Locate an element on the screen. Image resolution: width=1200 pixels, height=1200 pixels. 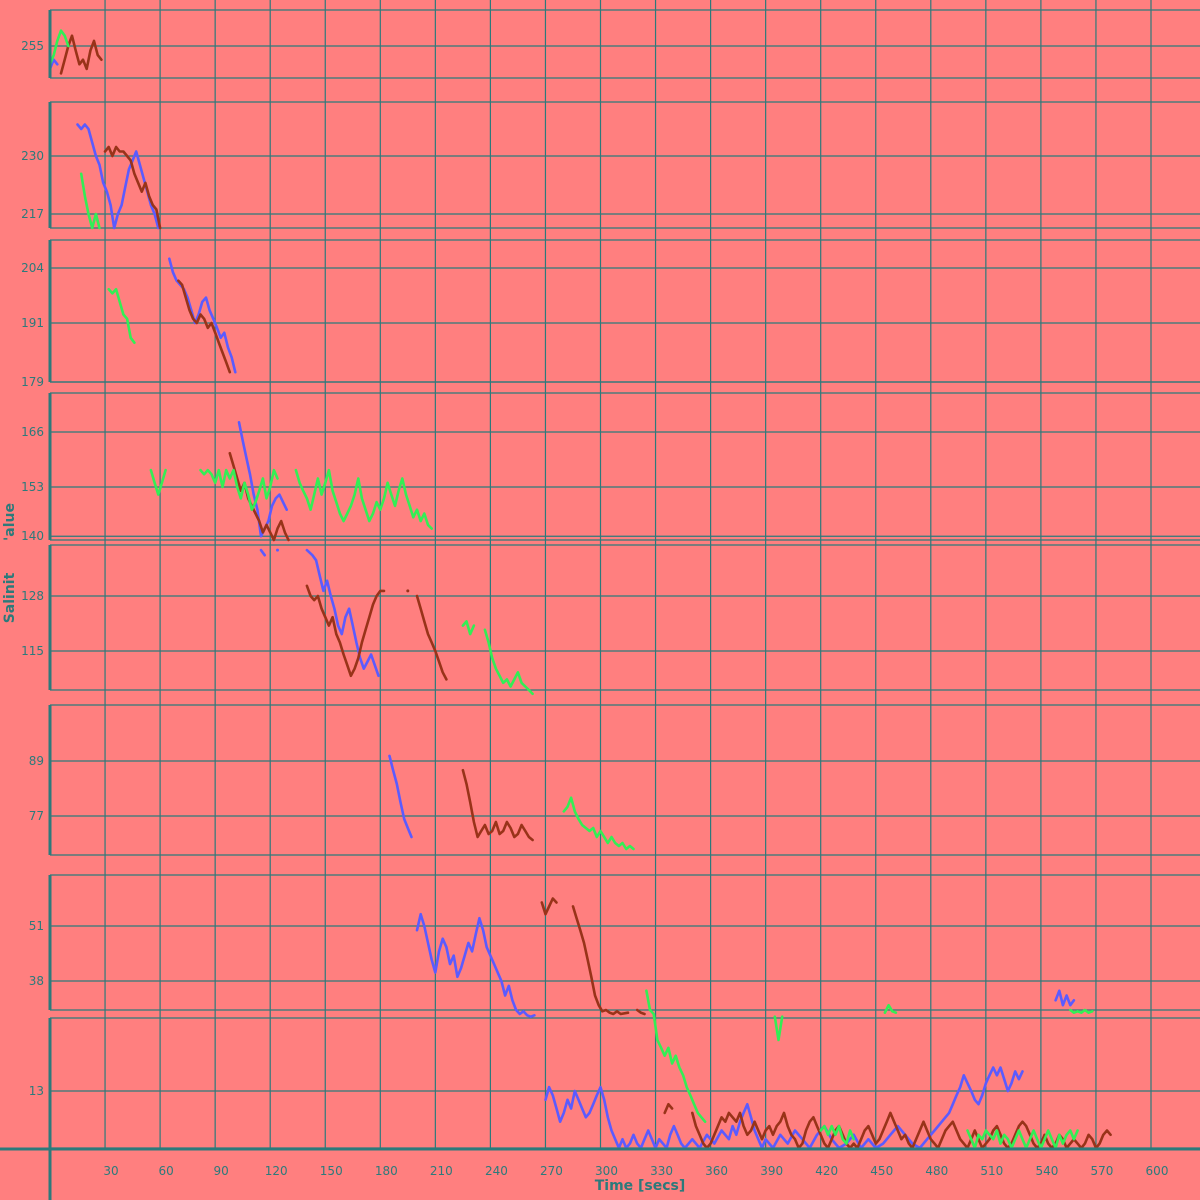
x-tick-label: 480 is located at coordinates (936, 1171).